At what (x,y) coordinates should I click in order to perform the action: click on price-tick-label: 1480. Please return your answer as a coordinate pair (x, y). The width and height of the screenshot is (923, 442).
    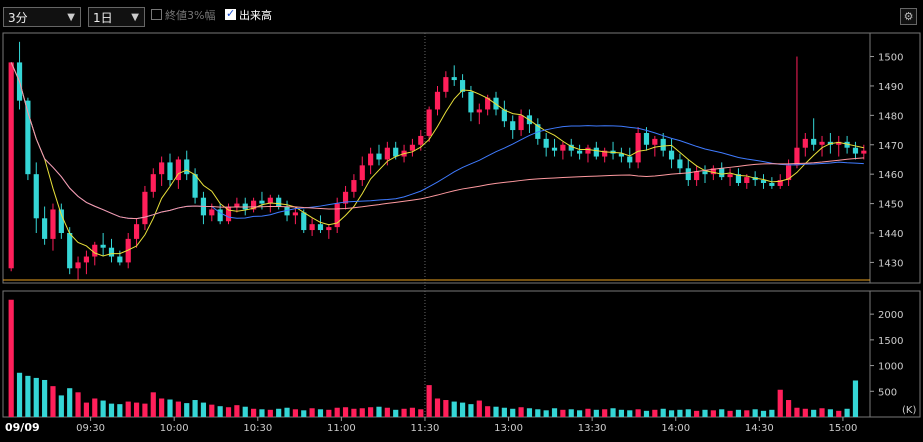
    Looking at the image, I should click on (890, 116).